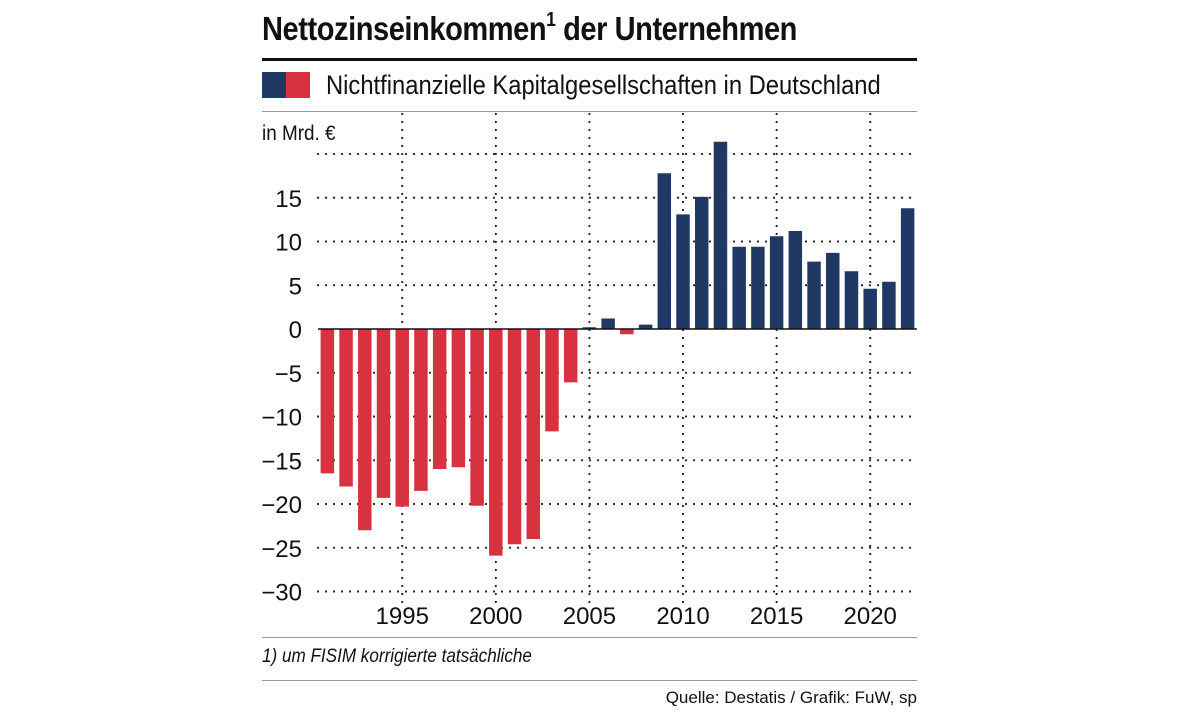  Describe the element at coordinates (589, 637) in the screenshot. I see `chart-bottom-rule` at that location.